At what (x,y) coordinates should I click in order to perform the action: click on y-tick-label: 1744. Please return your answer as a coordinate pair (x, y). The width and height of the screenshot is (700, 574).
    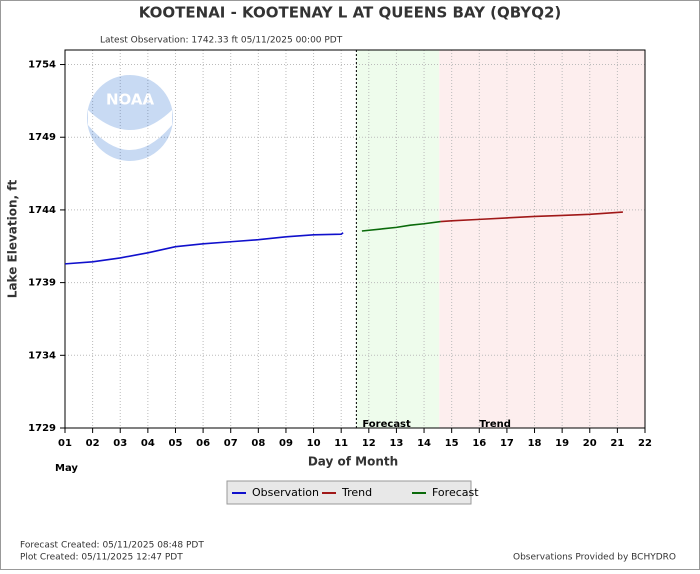
    Looking at the image, I should click on (42, 210).